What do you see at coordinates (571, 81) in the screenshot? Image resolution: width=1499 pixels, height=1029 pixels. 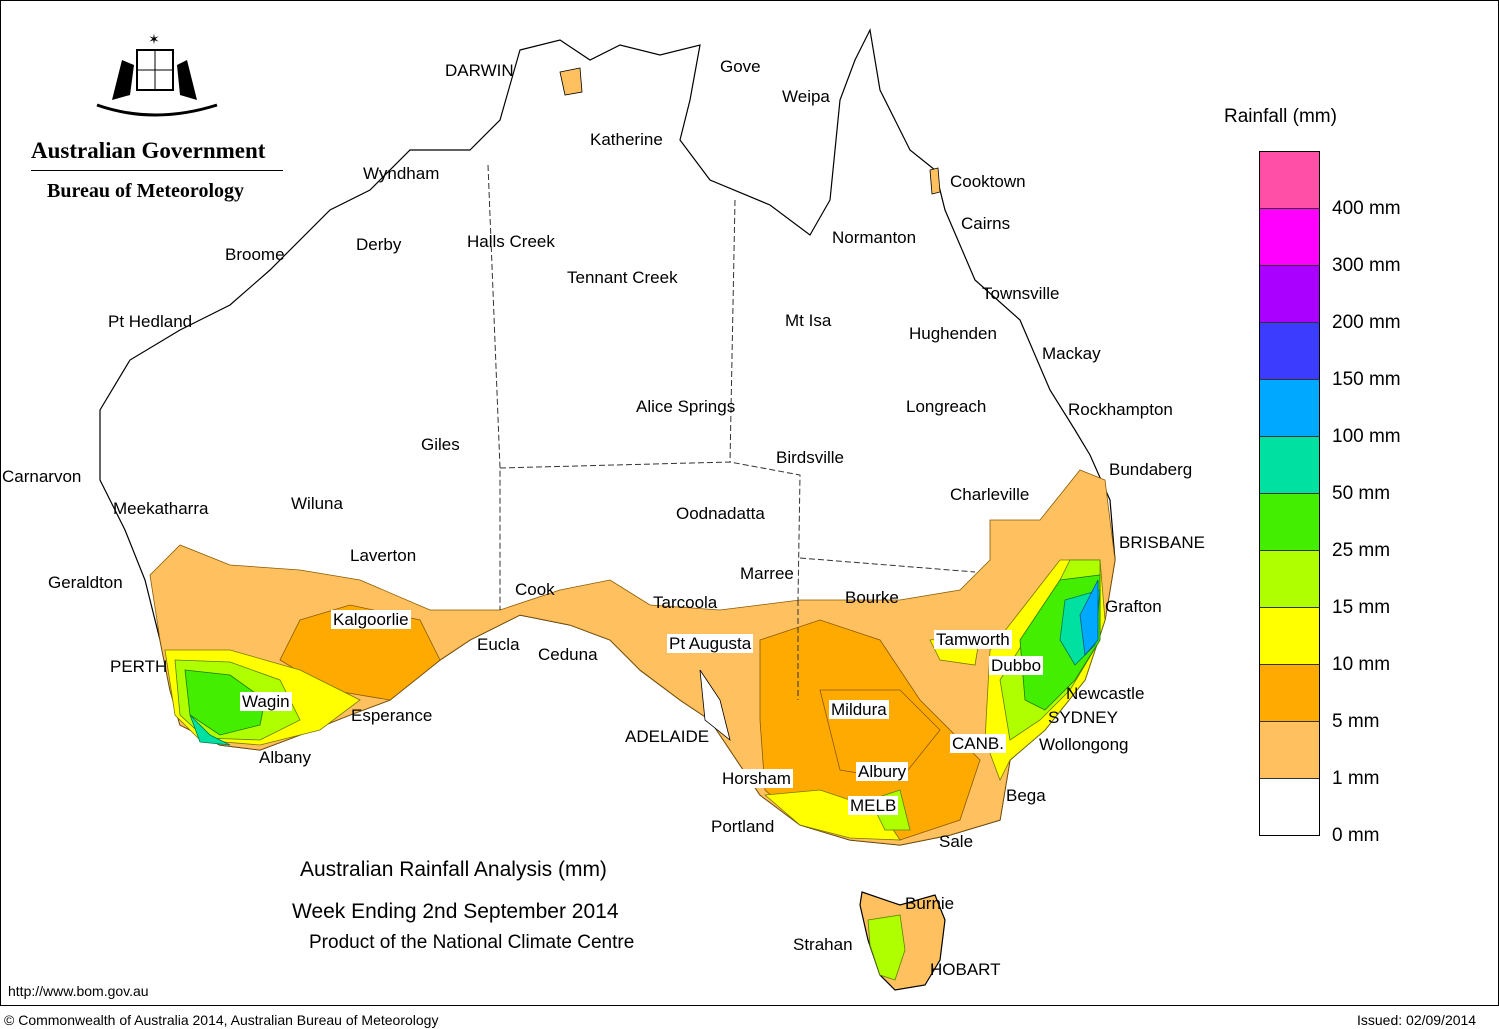 I see `rain-darwin-spot` at bounding box center [571, 81].